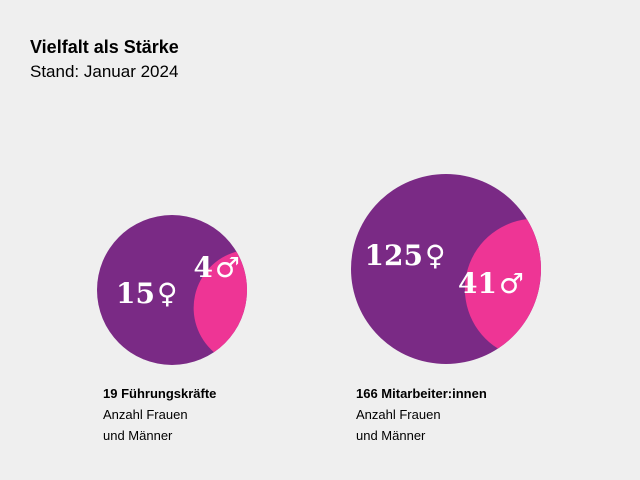 Image resolution: width=640 pixels, height=480 pixels. Describe the element at coordinates (398, 414) in the screenshot. I see `employees-caption-line1: Anzahl Frauen` at that location.